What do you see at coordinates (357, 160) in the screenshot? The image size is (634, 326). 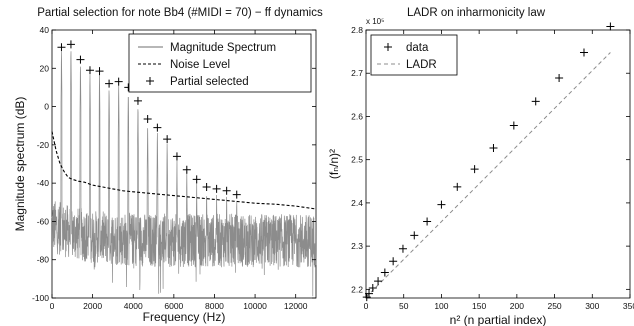 I see `right-y-tick-label: 2.5` at bounding box center [357, 160].